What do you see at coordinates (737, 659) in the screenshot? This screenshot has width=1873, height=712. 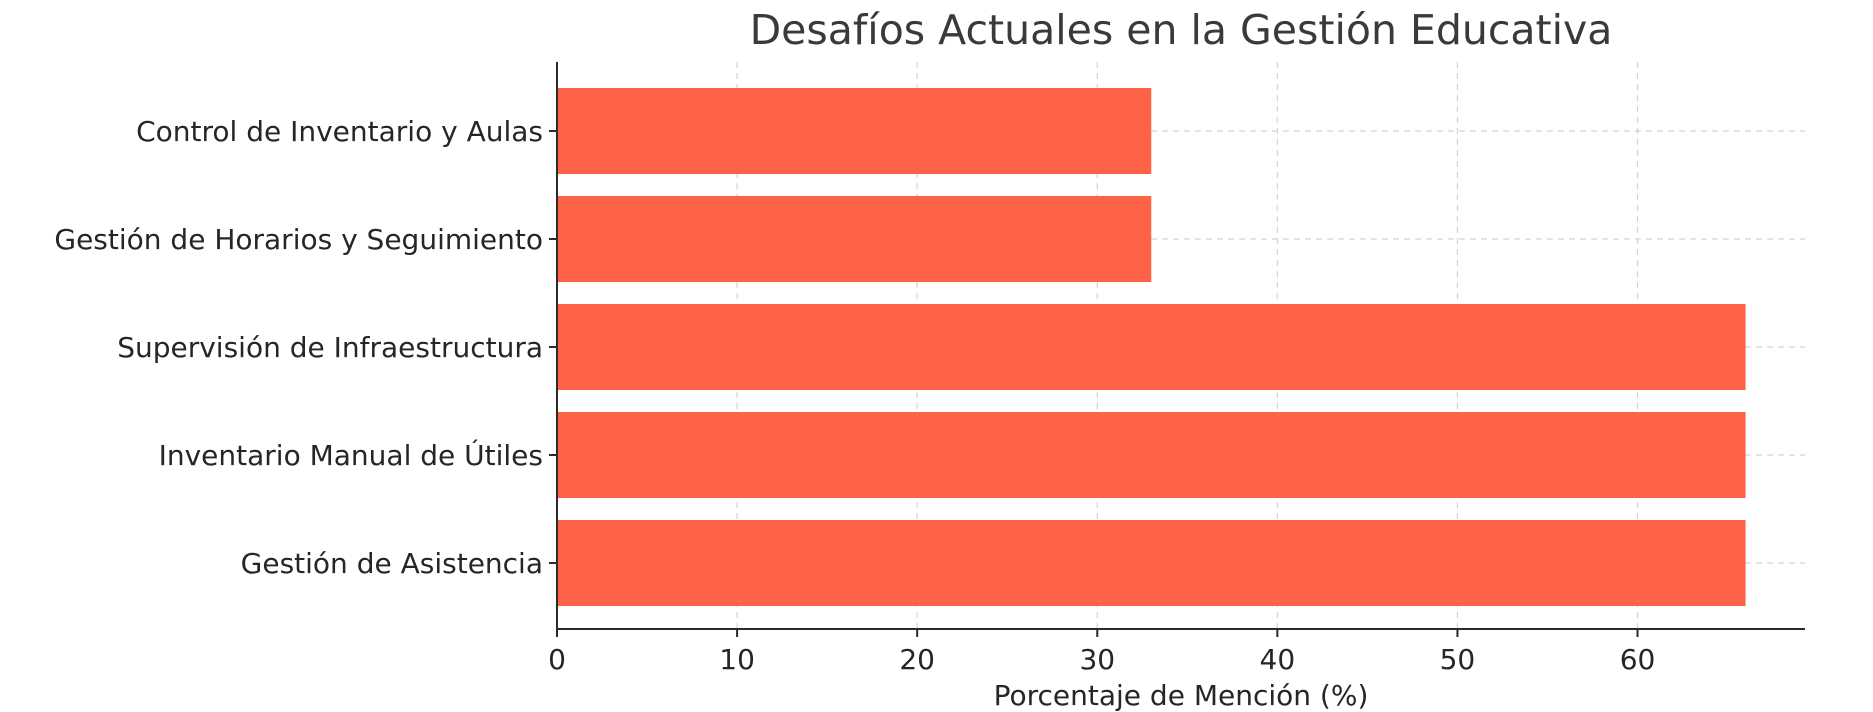 I see `x-tick-label: 10` at bounding box center [737, 659].